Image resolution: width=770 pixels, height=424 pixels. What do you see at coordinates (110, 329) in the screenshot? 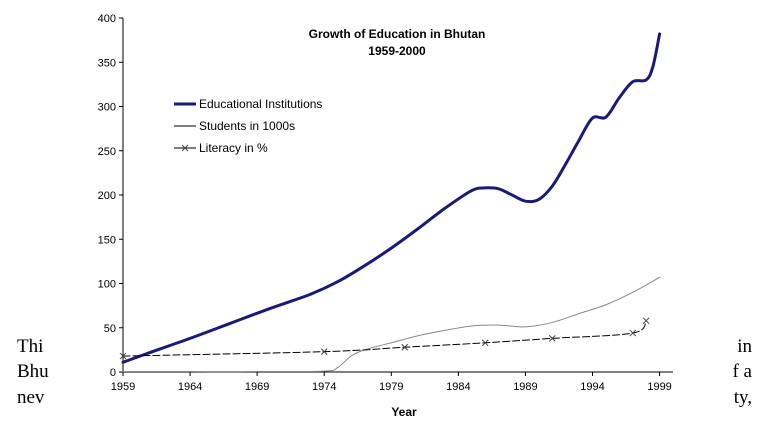
I see `y-tick-label: 50` at bounding box center [110, 329].